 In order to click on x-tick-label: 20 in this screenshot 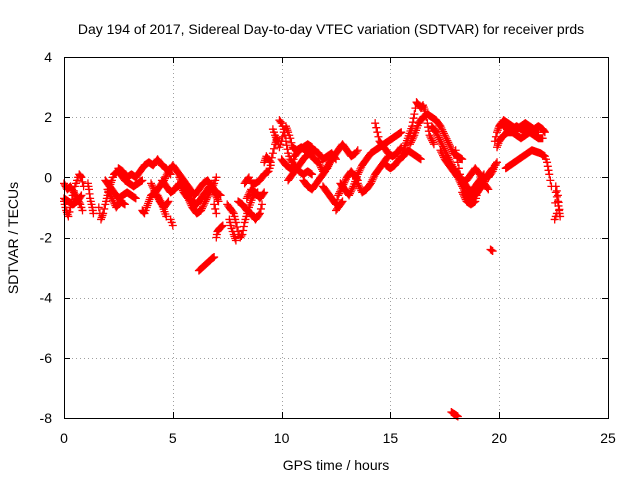, I will do `click(499, 438)`.